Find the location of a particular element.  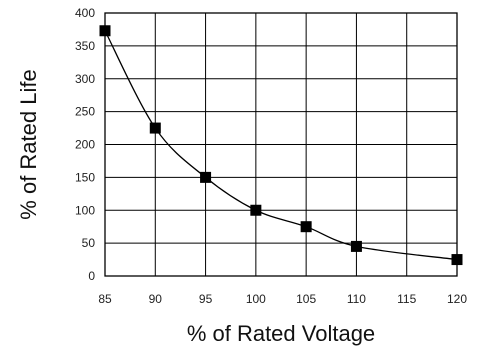

x-tick-label: 105 is located at coordinates (306, 299).